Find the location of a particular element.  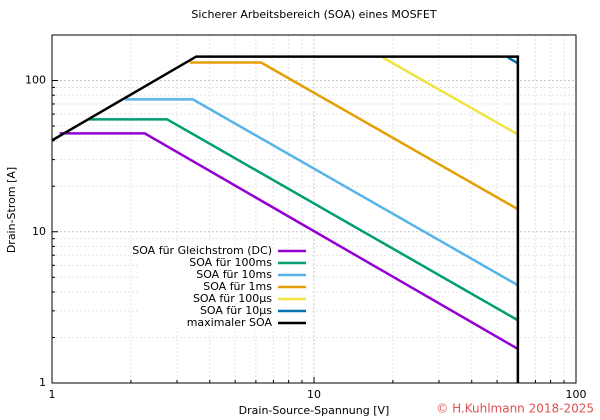

legend-label: SOA für Gleichstrom (DC) is located at coordinates (202, 250).